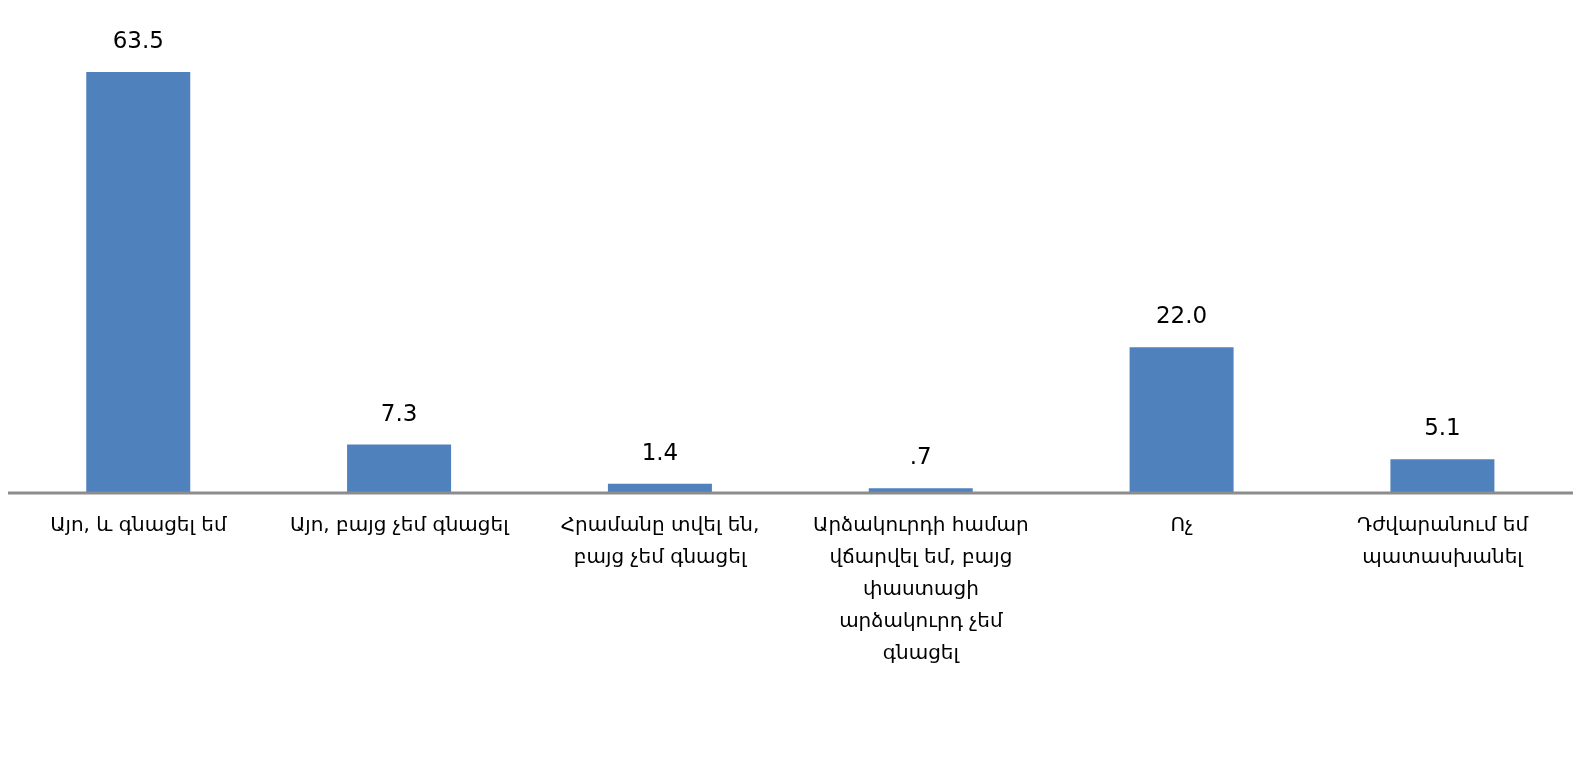  What do you see at coordinates (1443, 540) in the screenshot?
I see `x-tick-label: Դժվարանում եմ պատասխանել` at bounding box center [1443, 540].